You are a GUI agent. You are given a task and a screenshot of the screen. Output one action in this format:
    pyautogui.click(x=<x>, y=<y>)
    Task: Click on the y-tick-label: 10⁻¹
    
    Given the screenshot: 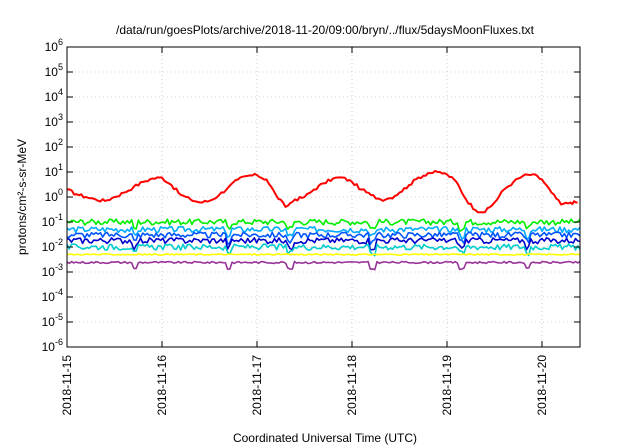 What is the action you would take?
    pyautogui.click(x=52, y=220)
    